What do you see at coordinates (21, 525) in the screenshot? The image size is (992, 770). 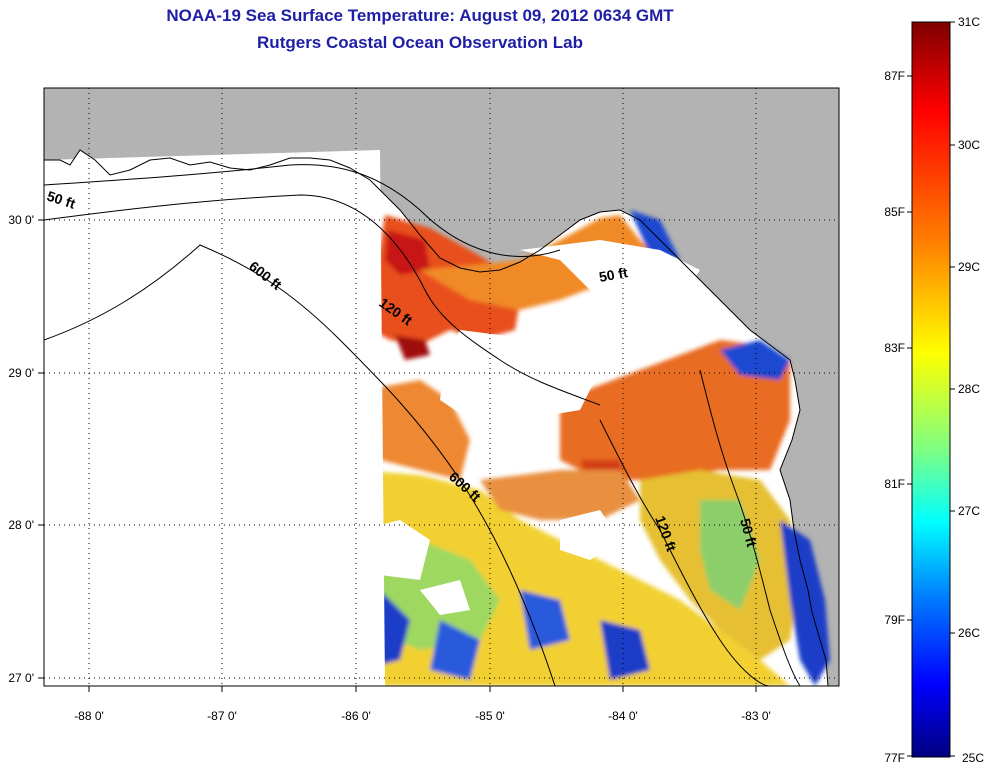 I see `lat-tick-label: 28 0'` at bounding box center [21, 525].